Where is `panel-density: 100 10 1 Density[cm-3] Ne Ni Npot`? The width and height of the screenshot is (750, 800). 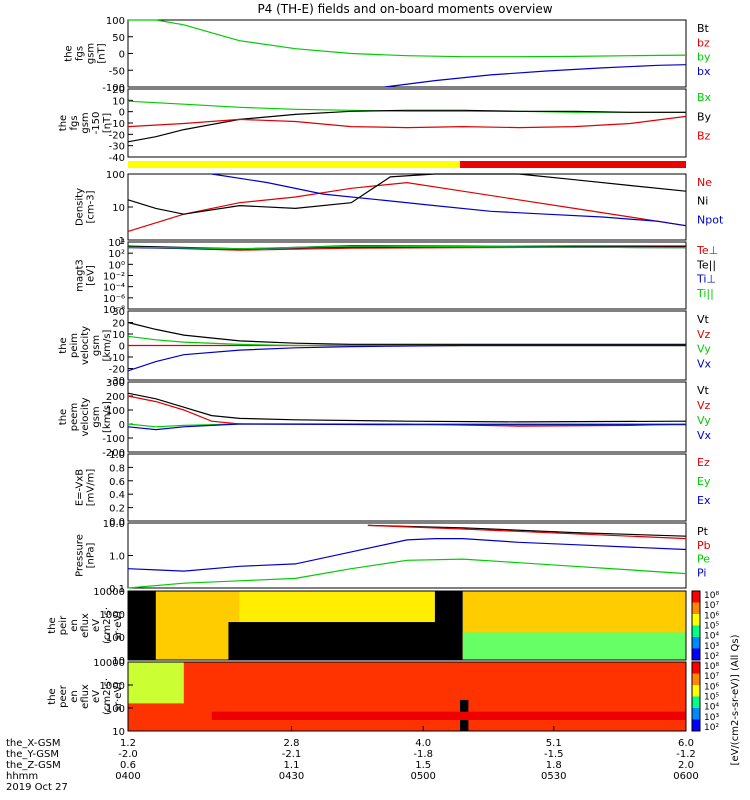 panel-density: 100 10 1 Density[cm-3] Ne Ni Npot is located at coordinates (399, 208).